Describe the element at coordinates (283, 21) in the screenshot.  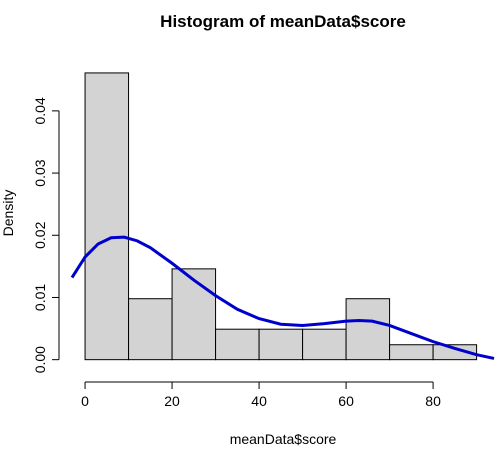
I see `chart-title: Histogram of meanData$score` at that location.